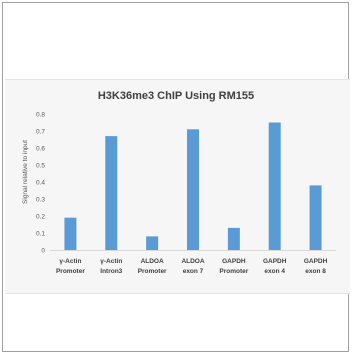 Image resolution: width=353 pixels, height=356 pixels. I want to click on y-tick-label: 0.7, so click(40, 131).